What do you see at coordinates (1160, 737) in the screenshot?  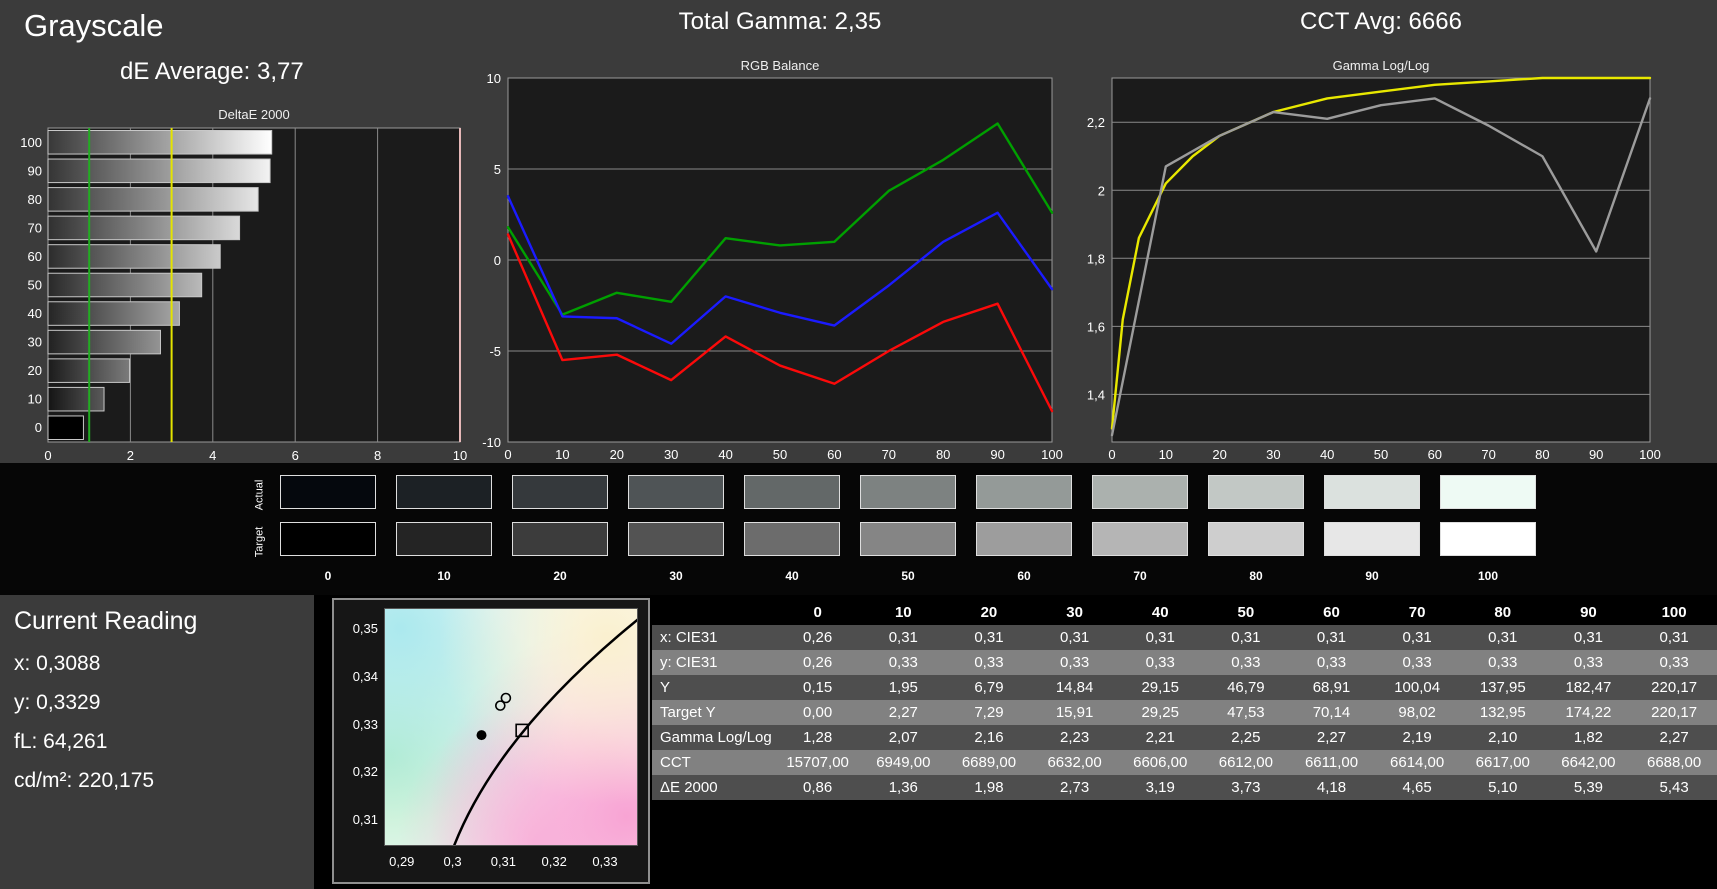 I see `table-cell: 2,21` at bounding box center [1160, 737].